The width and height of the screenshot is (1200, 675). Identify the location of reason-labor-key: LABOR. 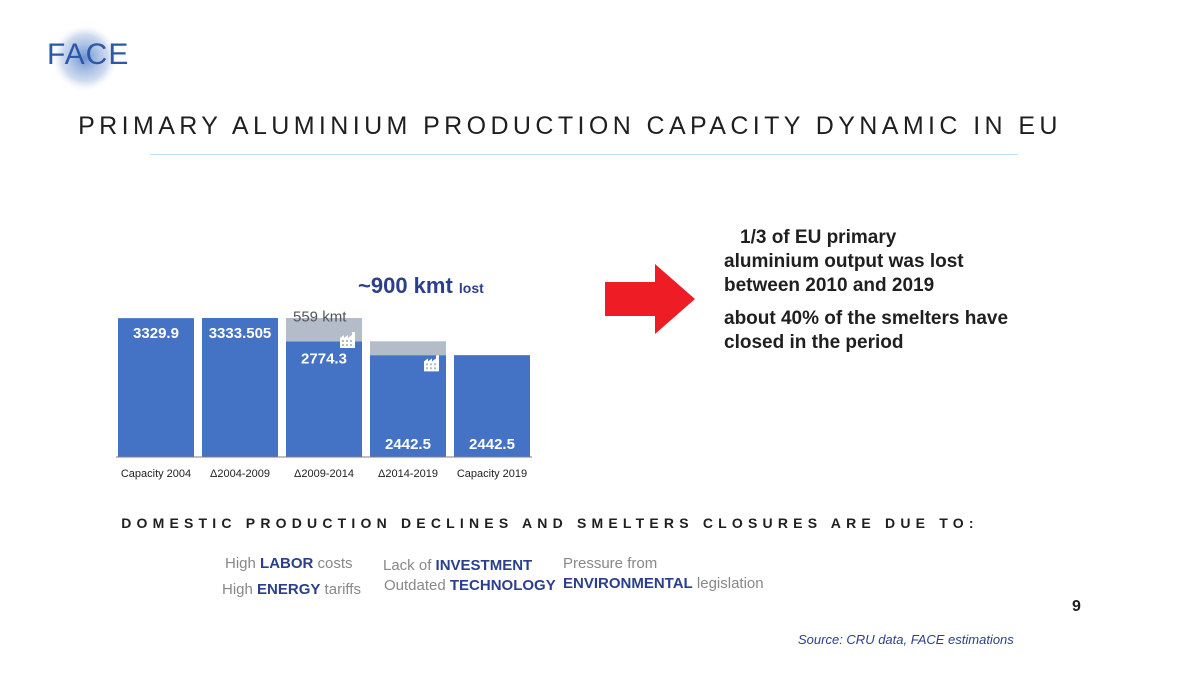
(287, 563).